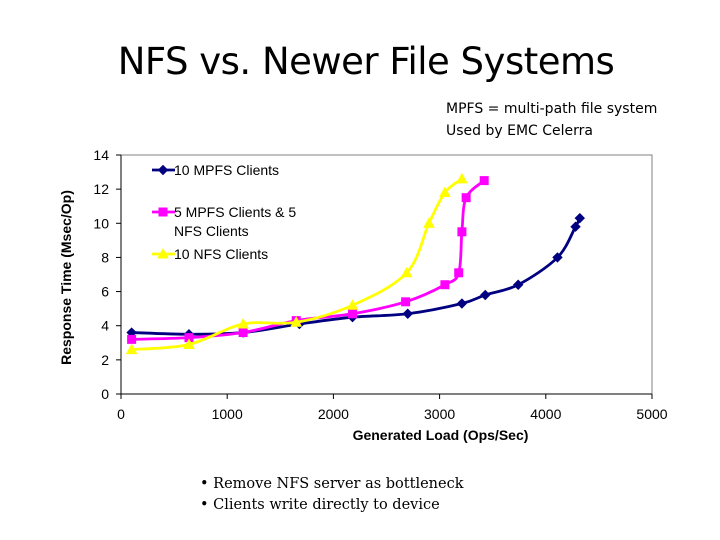 The width and height of the screenshot is (720, 540). I want to click on bullet-item-2: • Clients write directly to device, so click(320, 505).